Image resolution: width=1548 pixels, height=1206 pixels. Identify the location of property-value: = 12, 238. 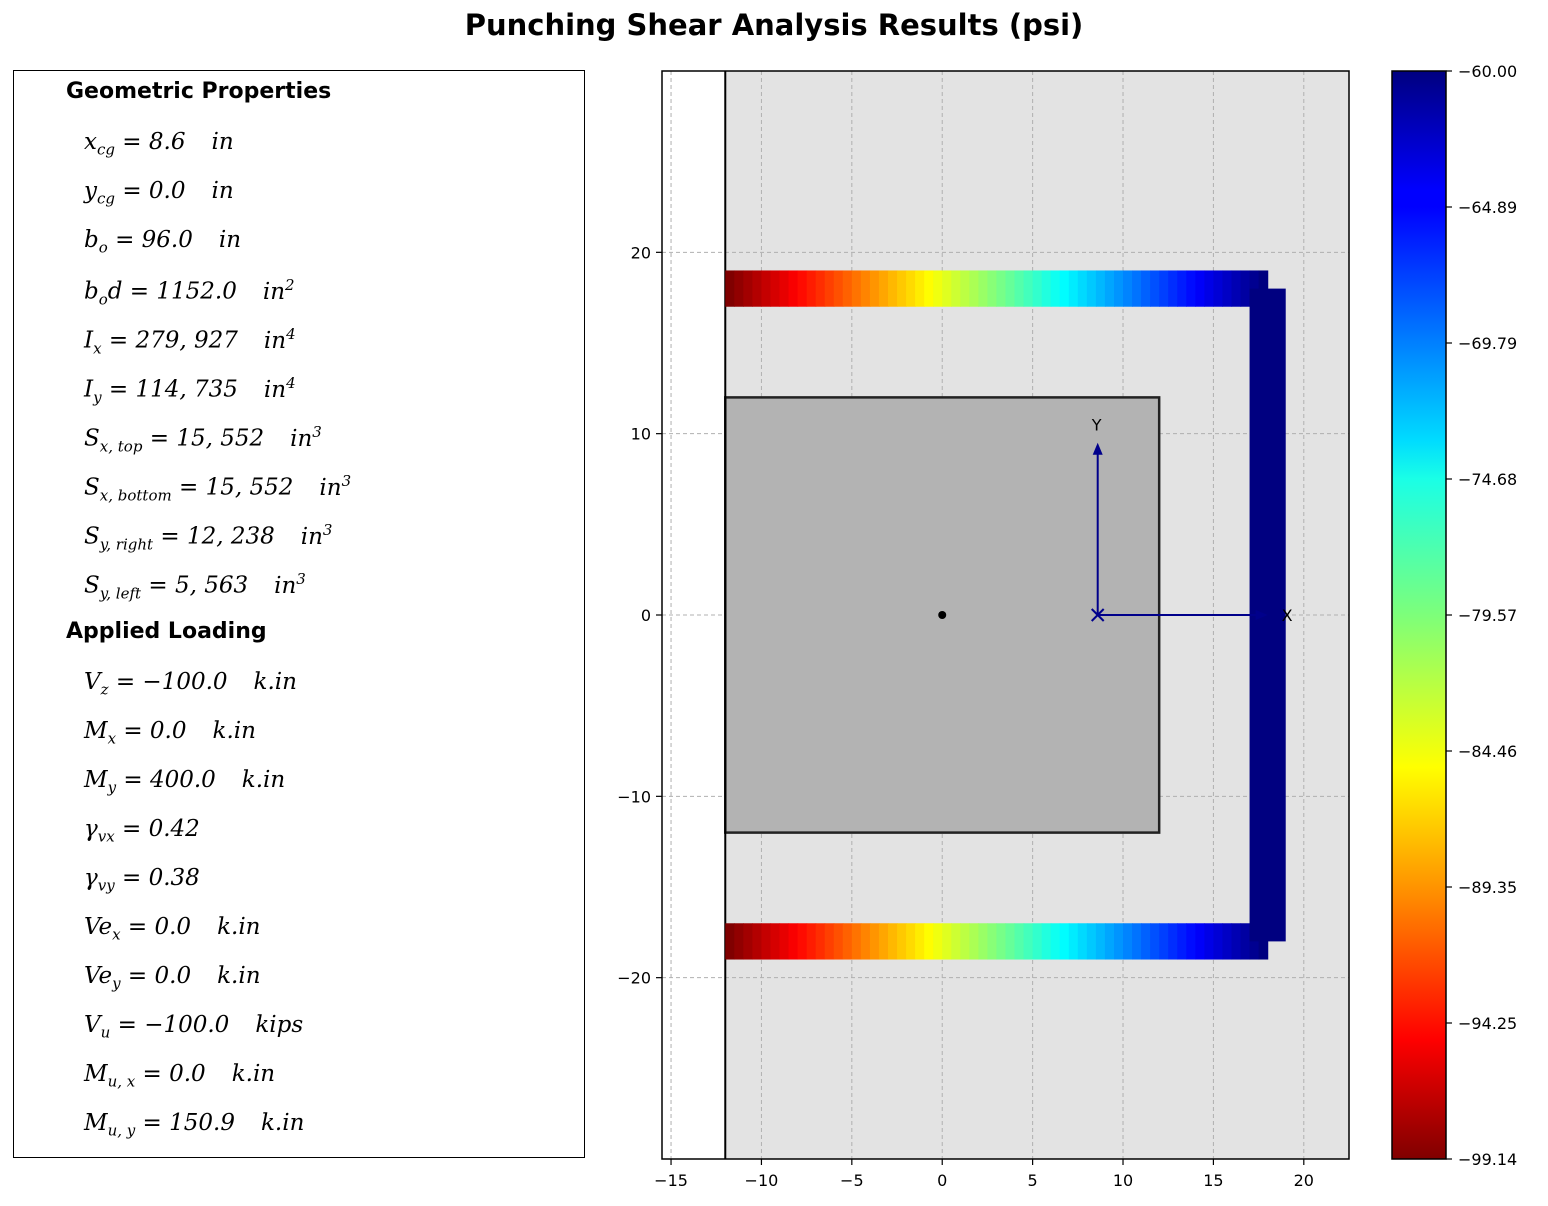
(214, 536).